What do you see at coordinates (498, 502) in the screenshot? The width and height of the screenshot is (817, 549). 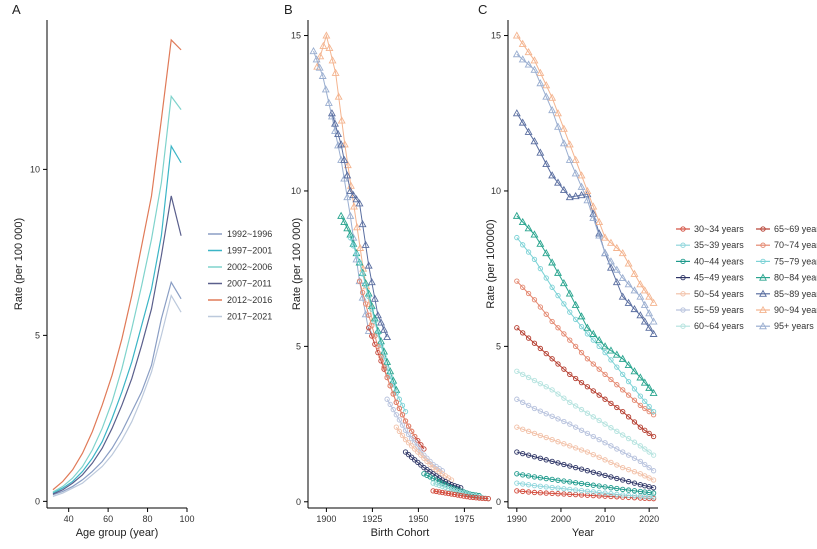 I see `y-tick-label: 0` at bounding box center [498, 502].